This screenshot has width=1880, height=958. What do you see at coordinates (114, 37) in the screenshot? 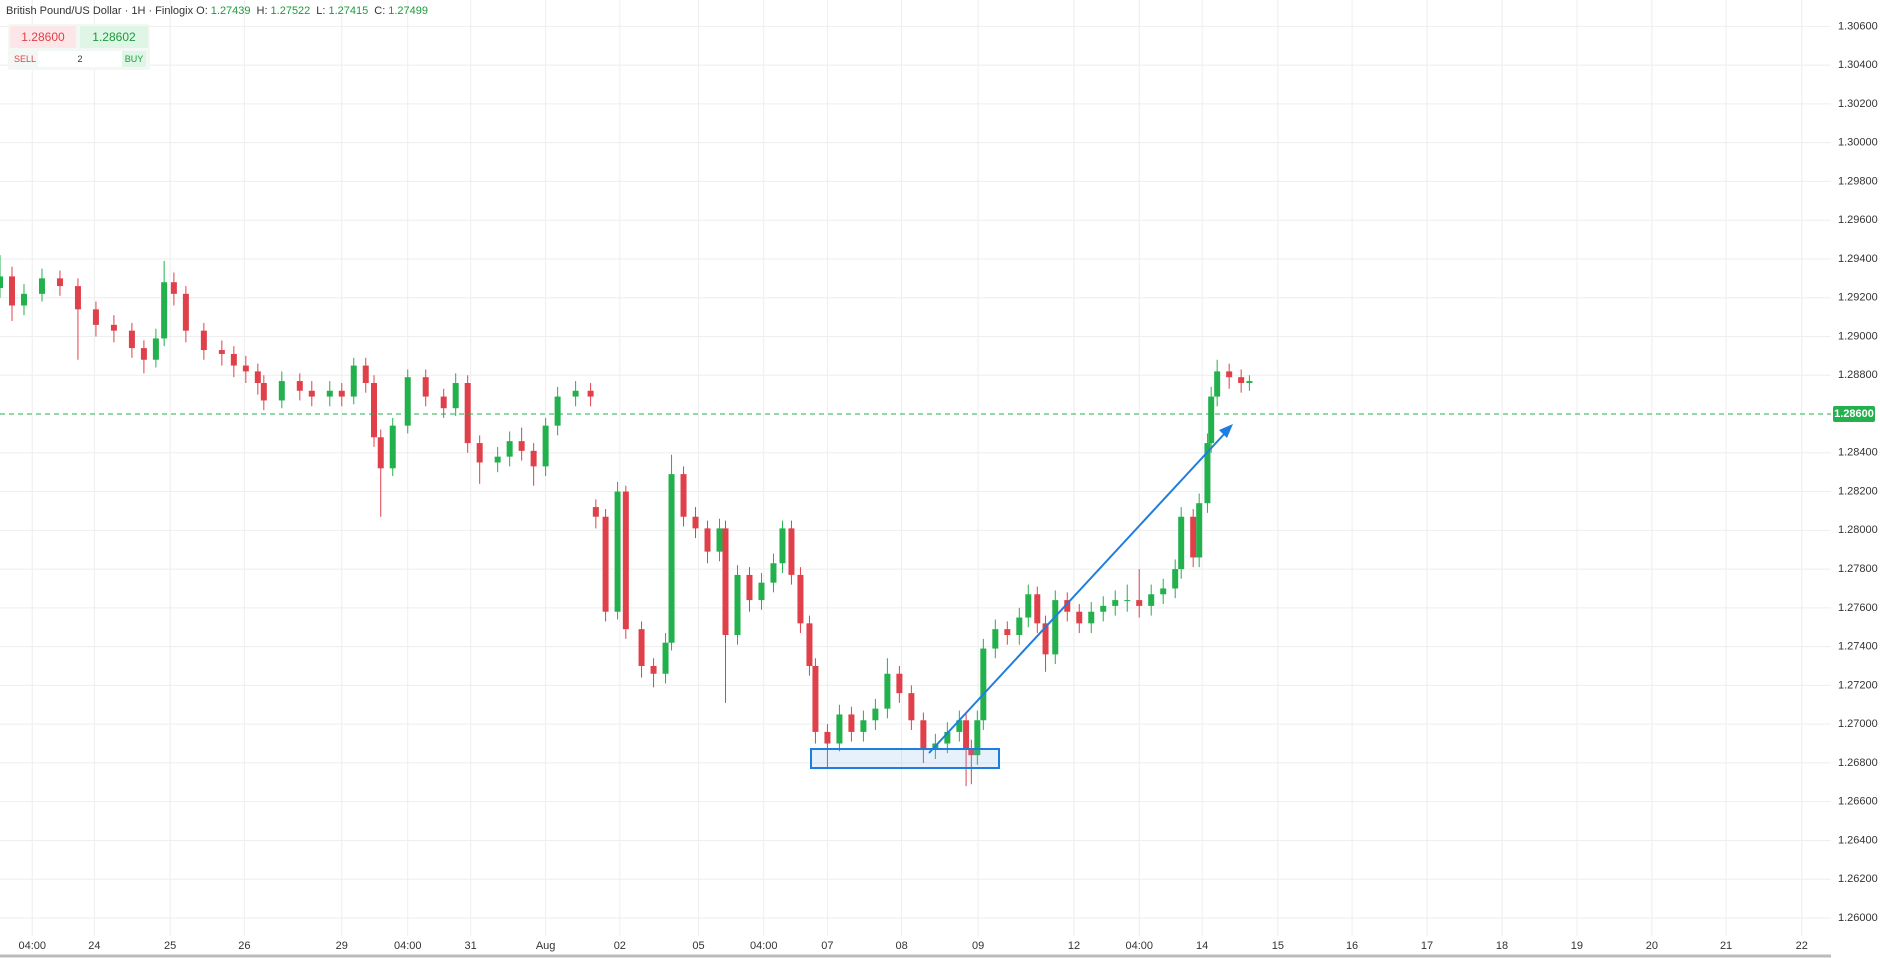
I see `buy-price: 1.28602` at bounding box center [114, 37].